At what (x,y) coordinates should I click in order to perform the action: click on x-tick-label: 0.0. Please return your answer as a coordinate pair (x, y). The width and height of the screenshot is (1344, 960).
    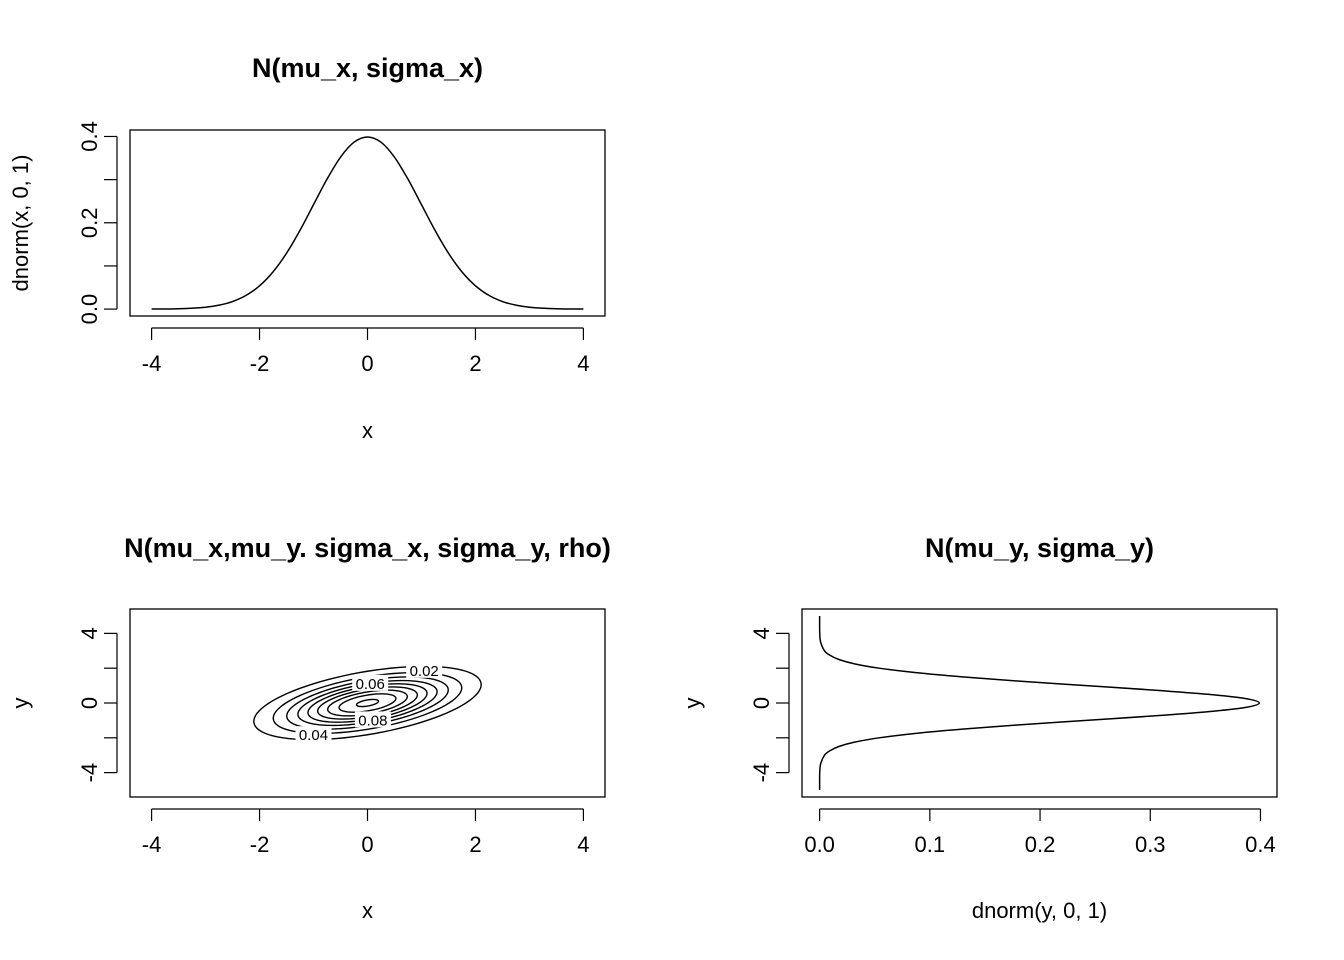
    Looking at the image, I should click on (819, 844).